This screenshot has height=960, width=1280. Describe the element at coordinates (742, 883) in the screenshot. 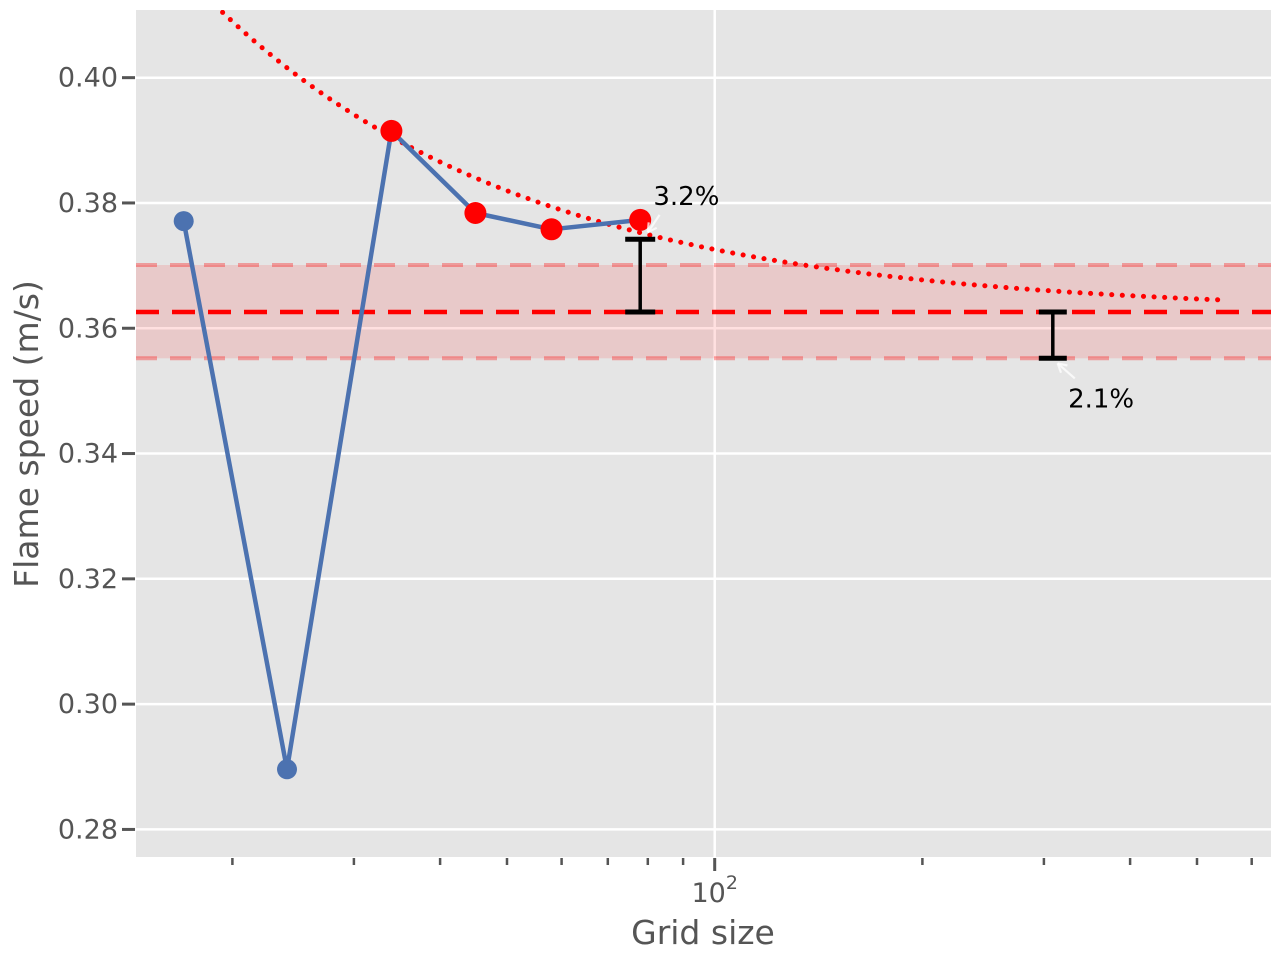

I see `x-axis: 102` at that location.